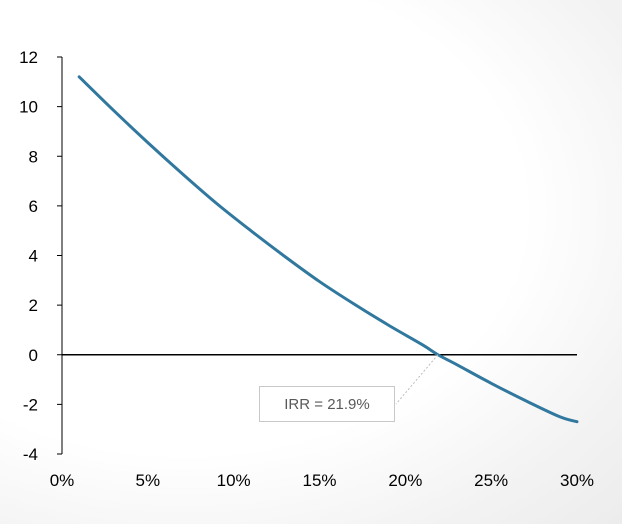  I want to click on y-tick-label: 2, so click(33, 305).